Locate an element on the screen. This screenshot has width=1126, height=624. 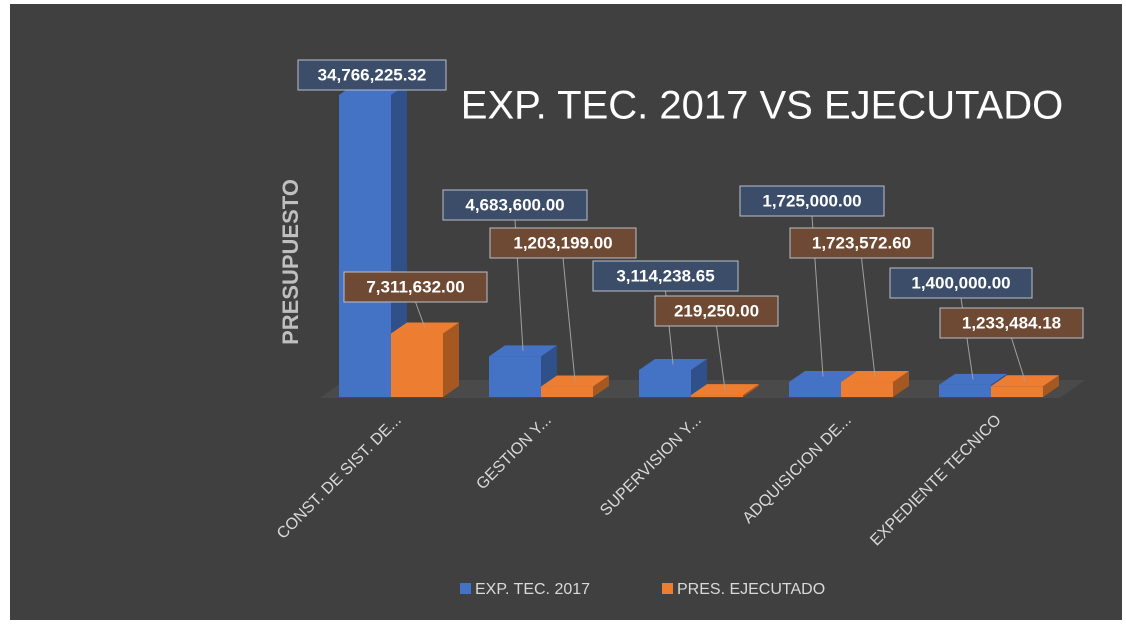
data-label: 219,250.00 is located at coordinates (716, 310).